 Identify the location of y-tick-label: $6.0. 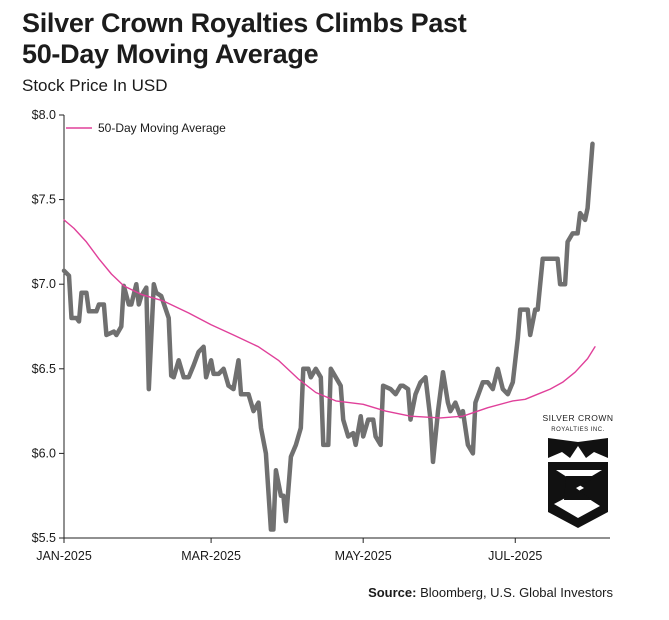
(44, 453).